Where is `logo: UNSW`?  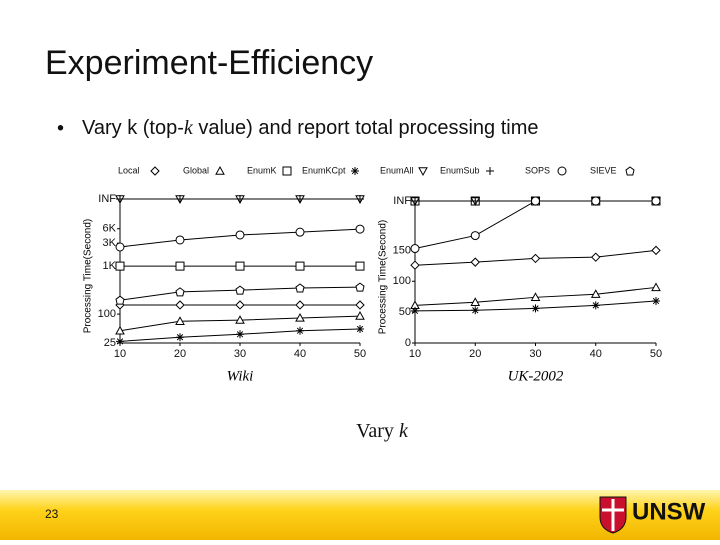
logo: UNSW is located at coordinates (652, 515).